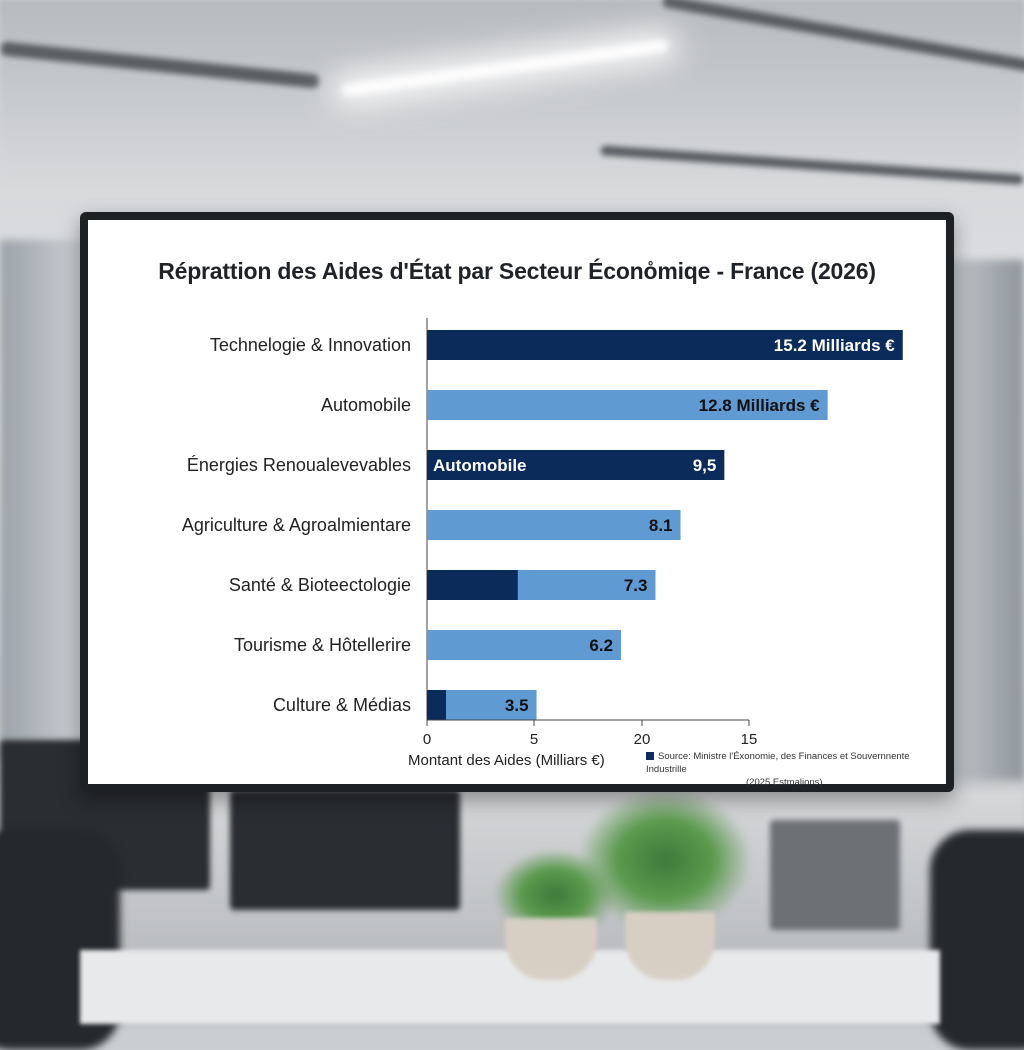 Image resolution: width=1024 pixels, height=1050 pixels. I want to click on value-label: 15.2 Milliards €, so click(834, 345).